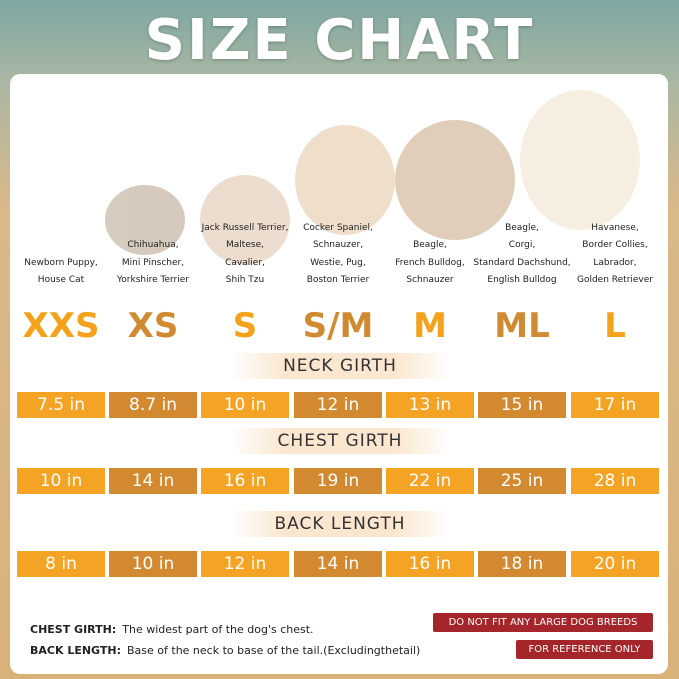  What do you see at coordinates (522, 326) in the screenshot?
I see `size-label: ML` at bounding box center [522, 326].